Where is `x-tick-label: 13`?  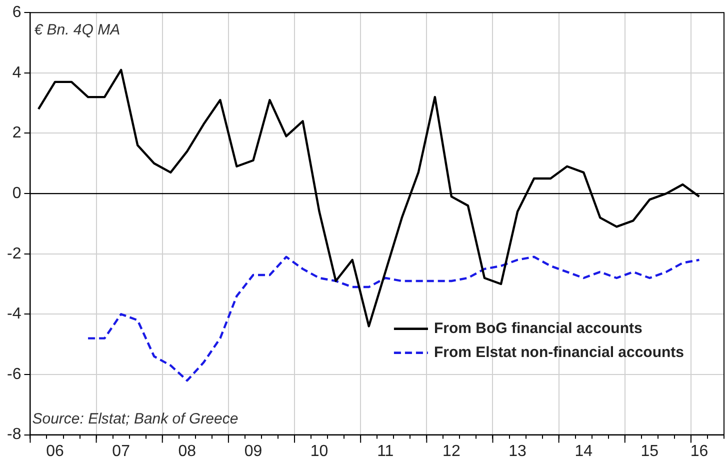 x-tick-label: 13 is located at coordinates (517, 451).